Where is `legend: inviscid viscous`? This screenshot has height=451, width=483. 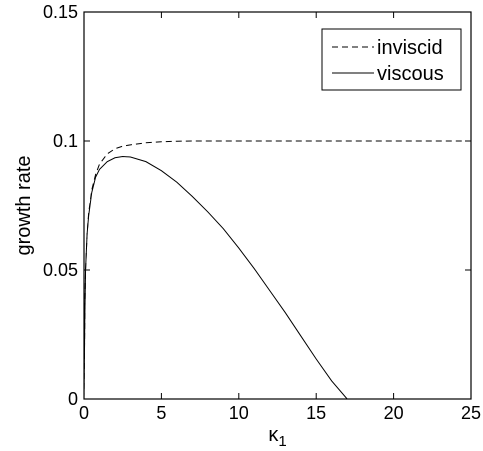 legend: inviscid viscous is located at coordinates (391, 59).